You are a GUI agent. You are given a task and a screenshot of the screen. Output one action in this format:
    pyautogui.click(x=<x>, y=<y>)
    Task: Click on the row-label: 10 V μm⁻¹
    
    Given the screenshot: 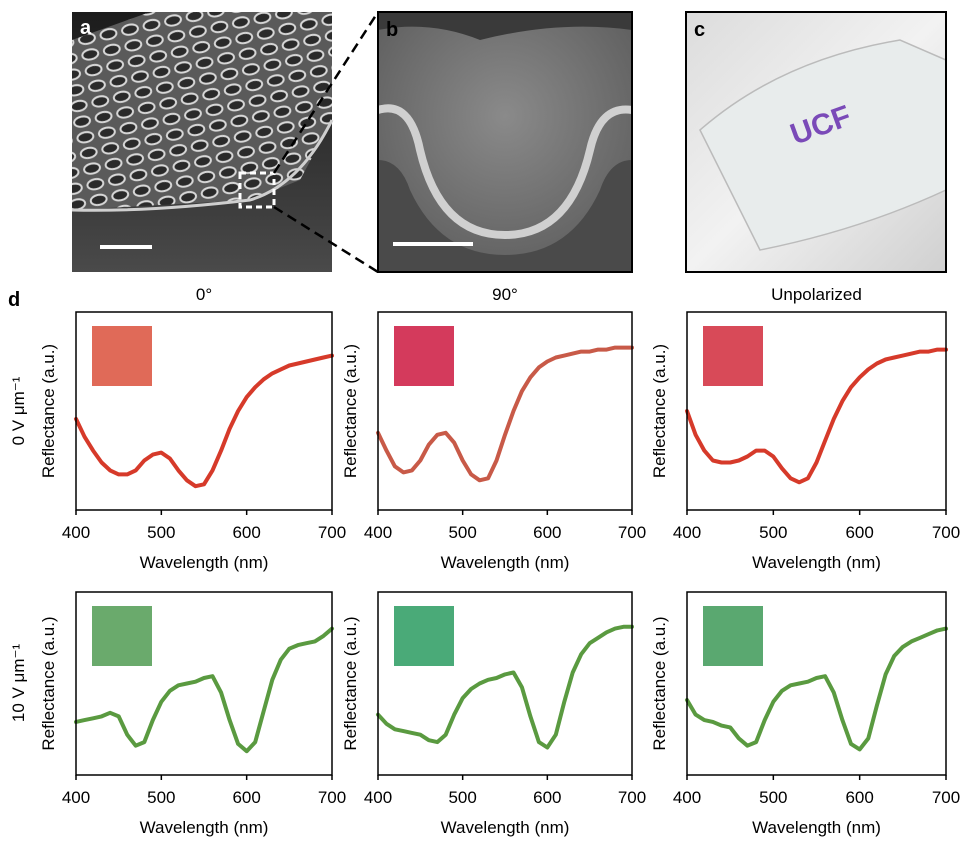 What is the action you would take?
    pyautogui.click(x=18, y=683)
    